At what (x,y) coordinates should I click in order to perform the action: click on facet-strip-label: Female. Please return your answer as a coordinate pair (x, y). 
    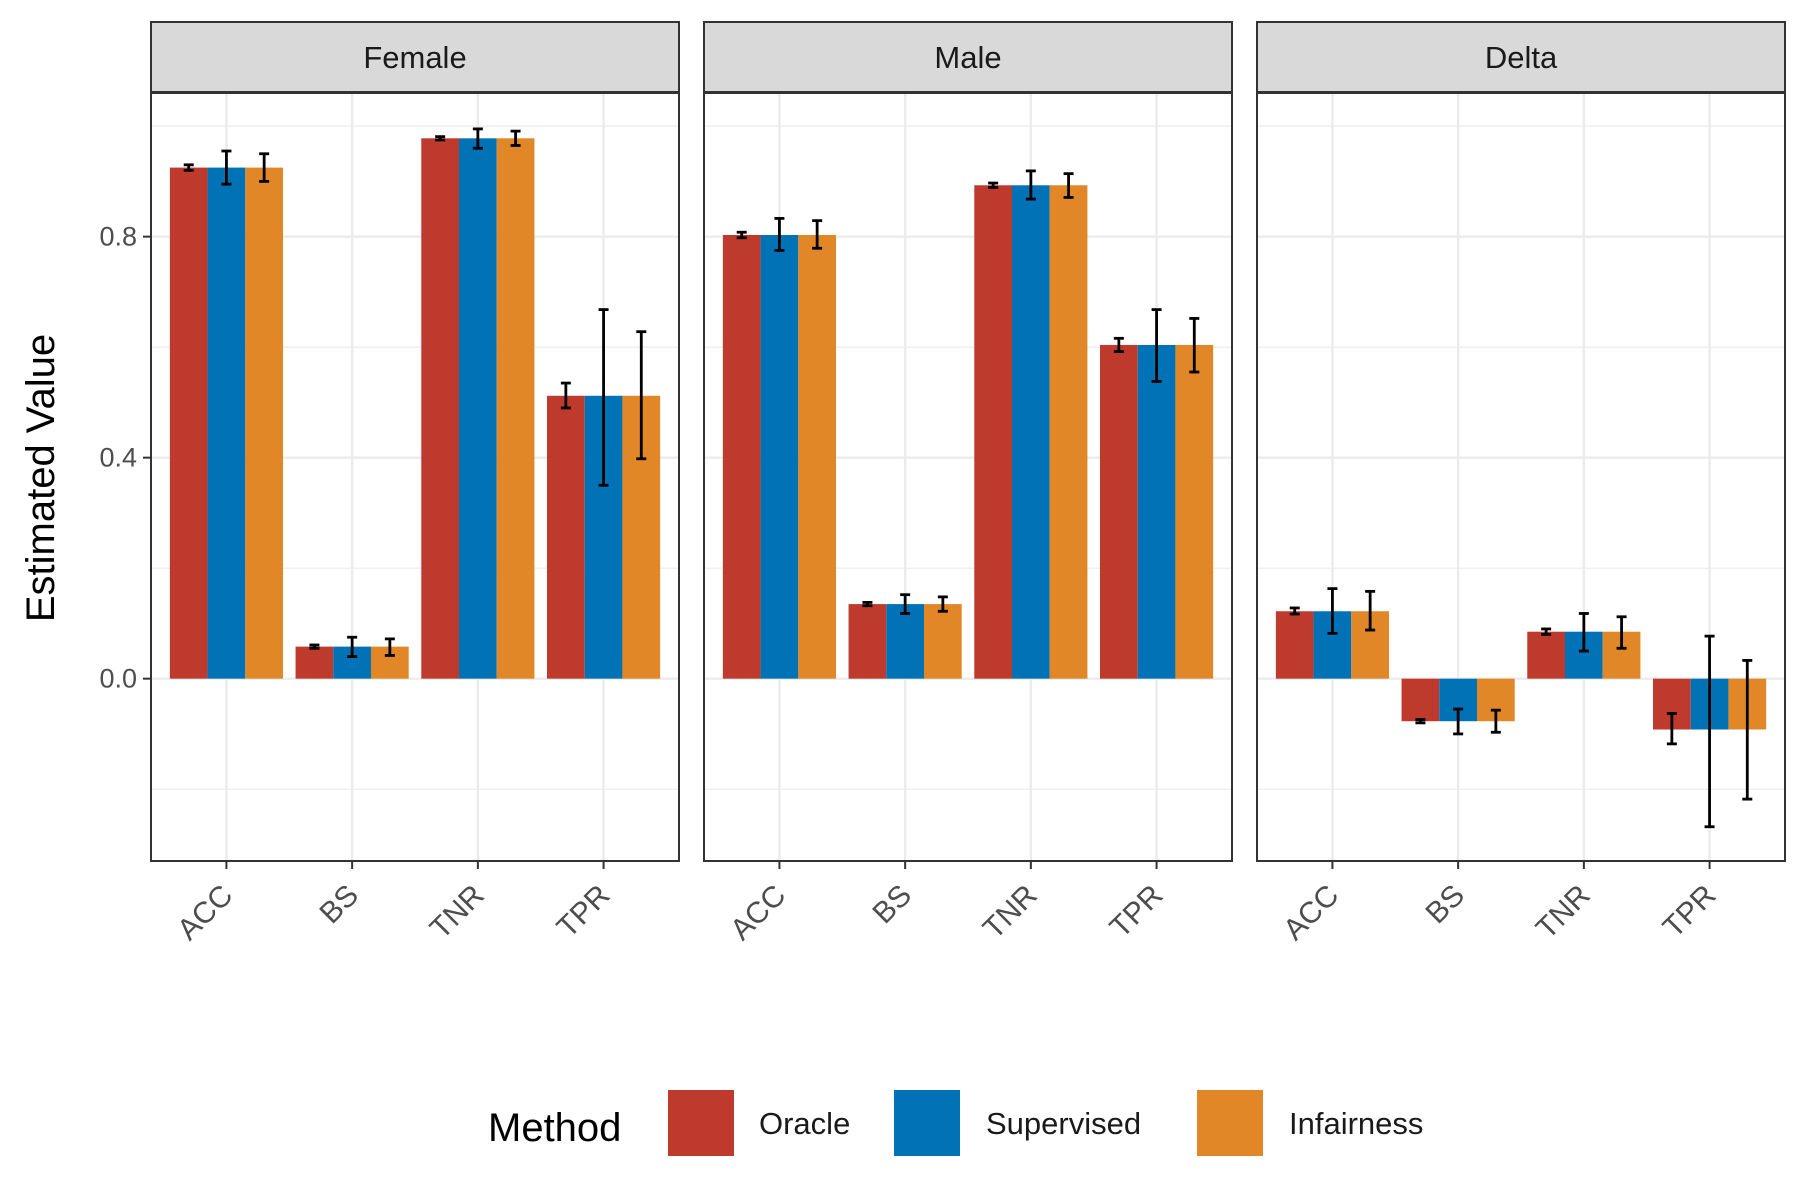
    Looking at the image, I should click on (414, 57).